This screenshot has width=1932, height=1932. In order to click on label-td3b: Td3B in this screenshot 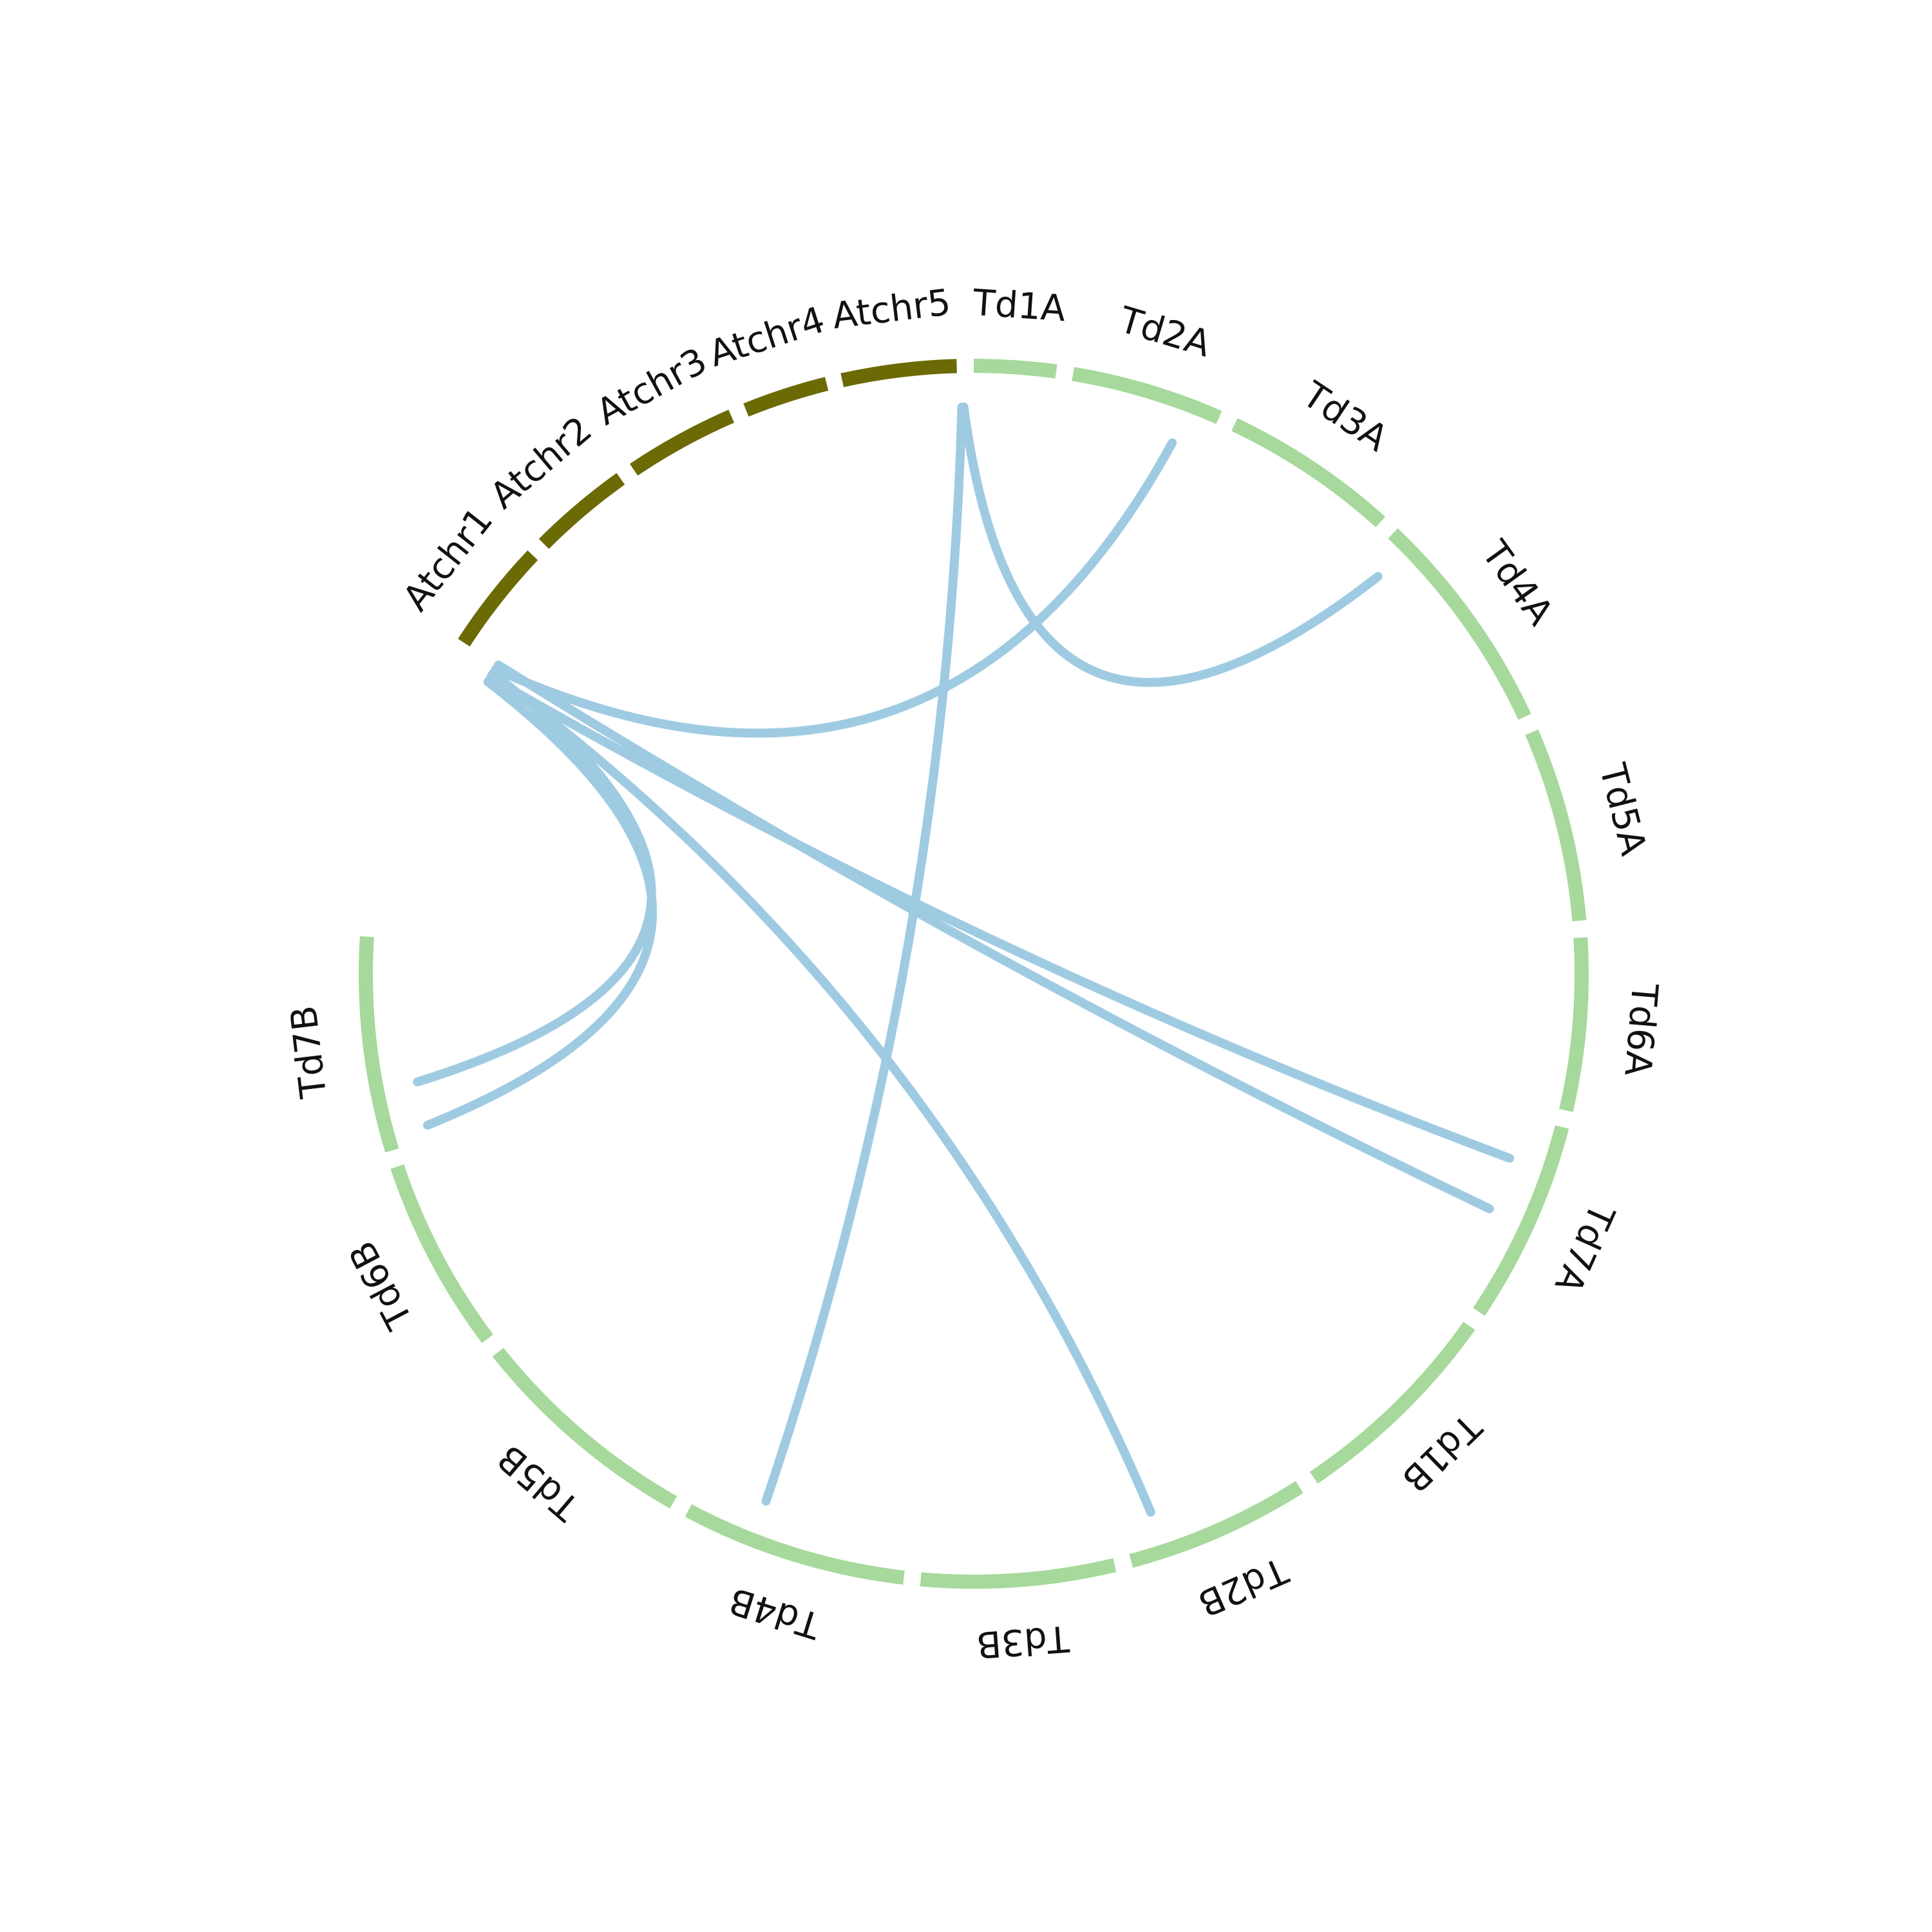, I will do `click(1023, 1641)`.